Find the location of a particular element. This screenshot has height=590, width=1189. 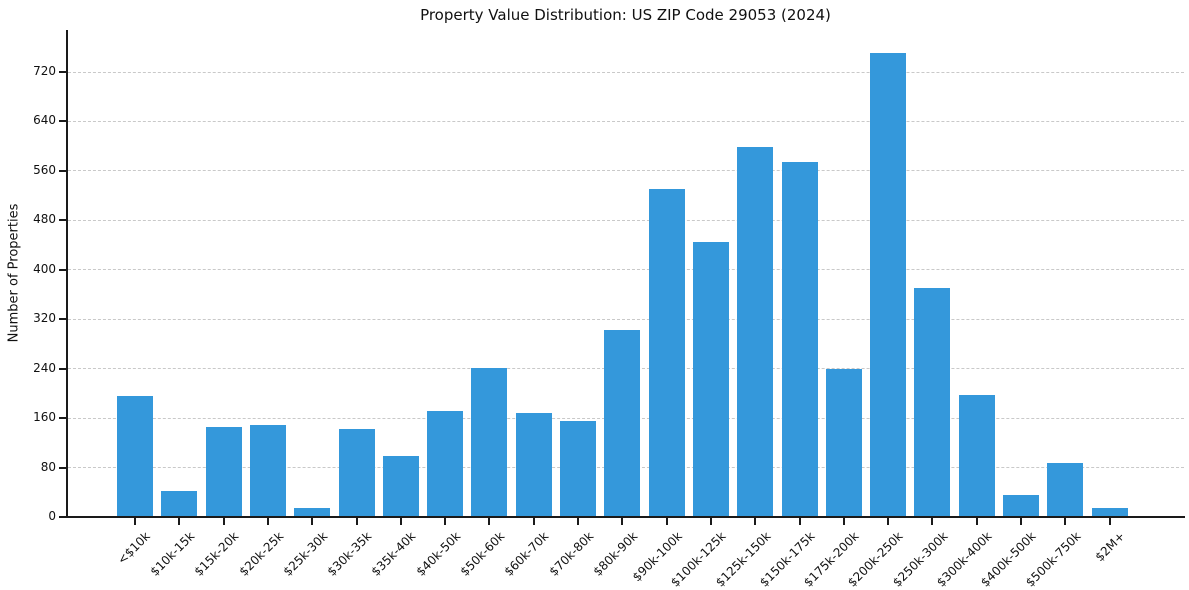

bar-$70k-80k is located at coordinates (578, 468).